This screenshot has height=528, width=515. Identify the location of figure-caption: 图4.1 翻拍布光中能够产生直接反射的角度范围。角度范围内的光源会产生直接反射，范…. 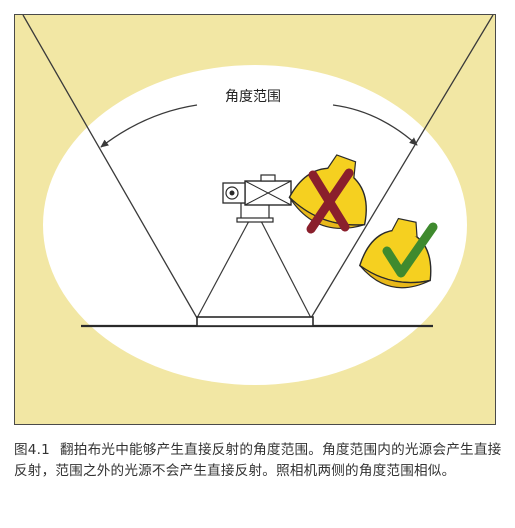
(258, 461).